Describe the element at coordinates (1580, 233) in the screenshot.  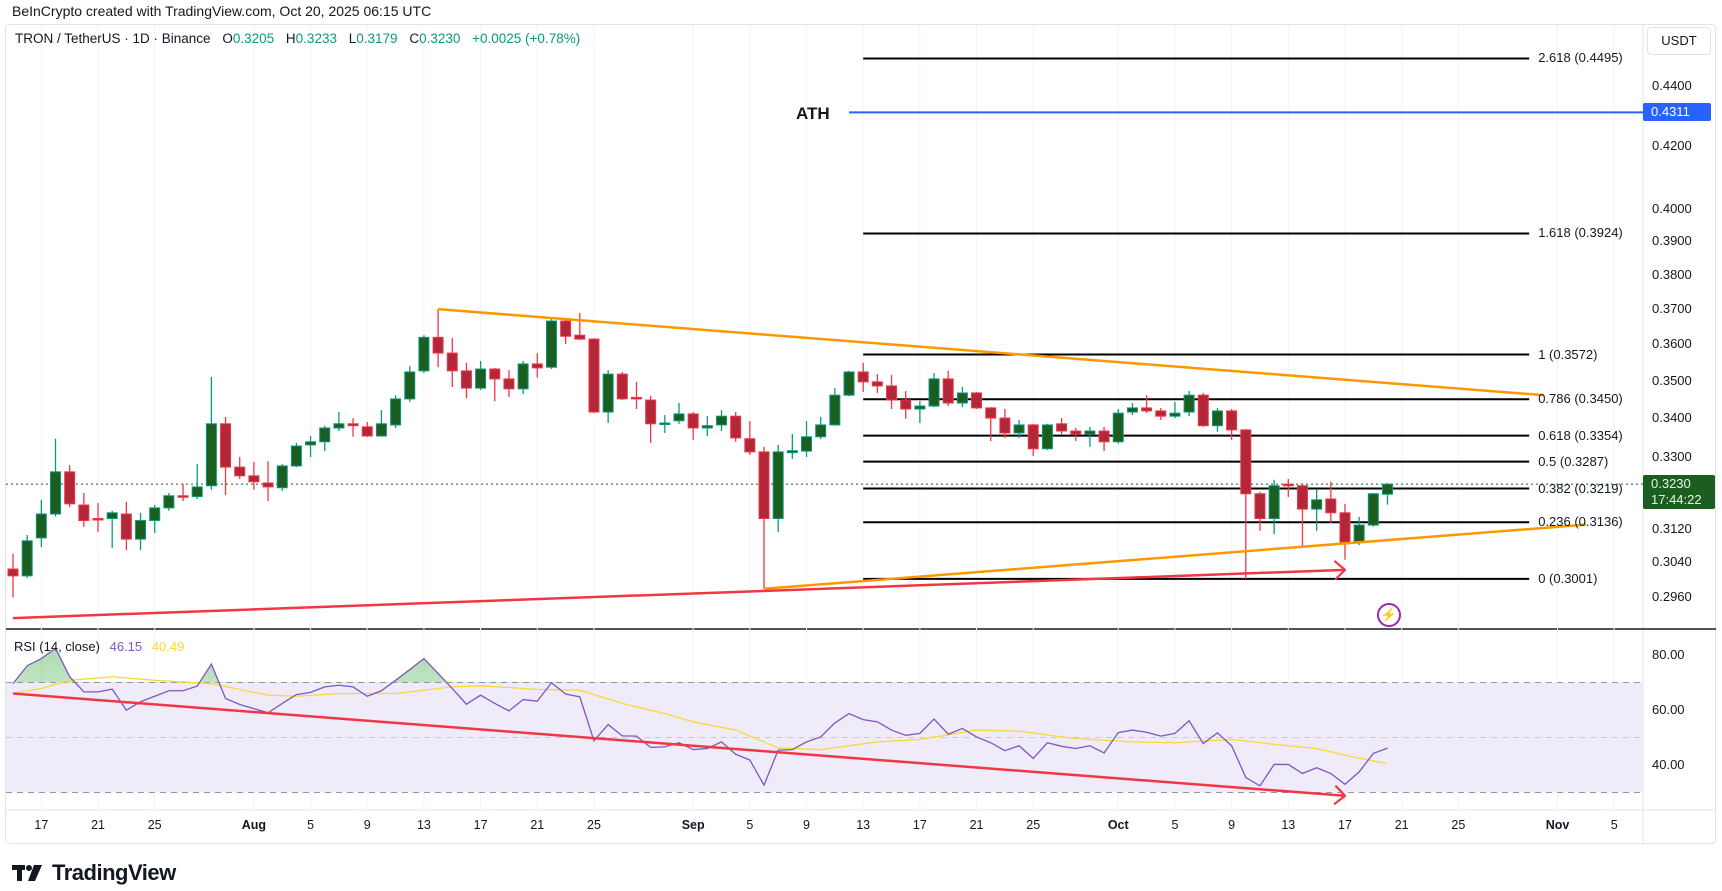
I see `fib-level-label: 1.618 (0.3924)` at that location.